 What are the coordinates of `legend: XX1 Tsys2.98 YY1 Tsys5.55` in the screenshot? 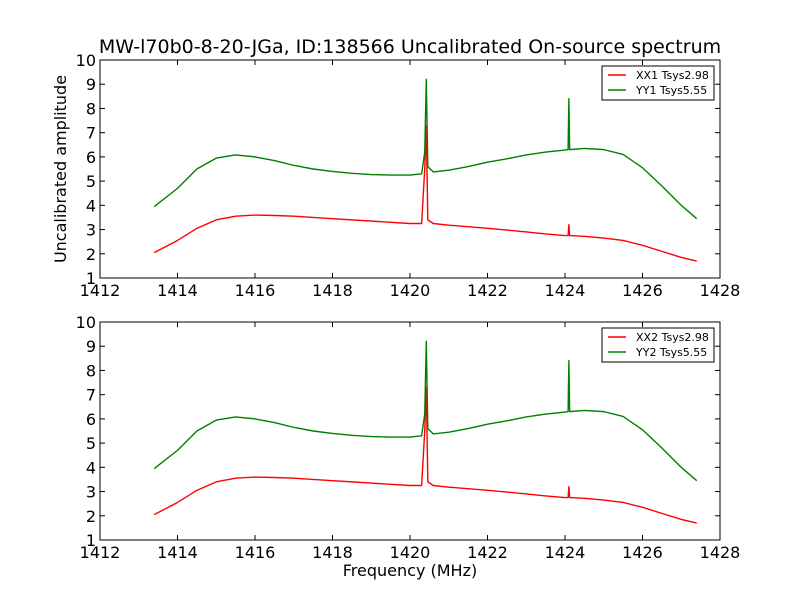 It's located at (658, 83).